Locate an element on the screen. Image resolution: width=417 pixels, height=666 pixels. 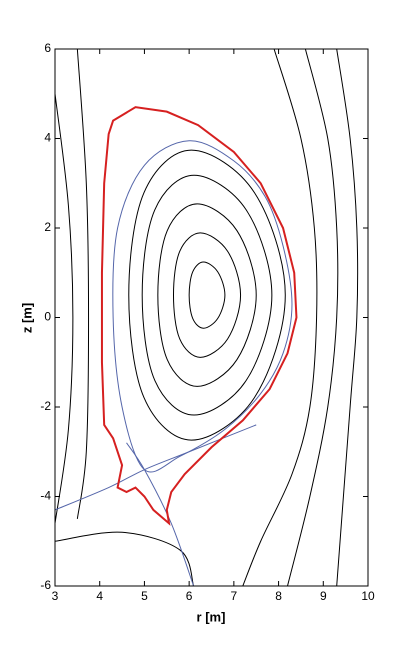
y-tick-label: 6 is located at coordinates (47, 48).